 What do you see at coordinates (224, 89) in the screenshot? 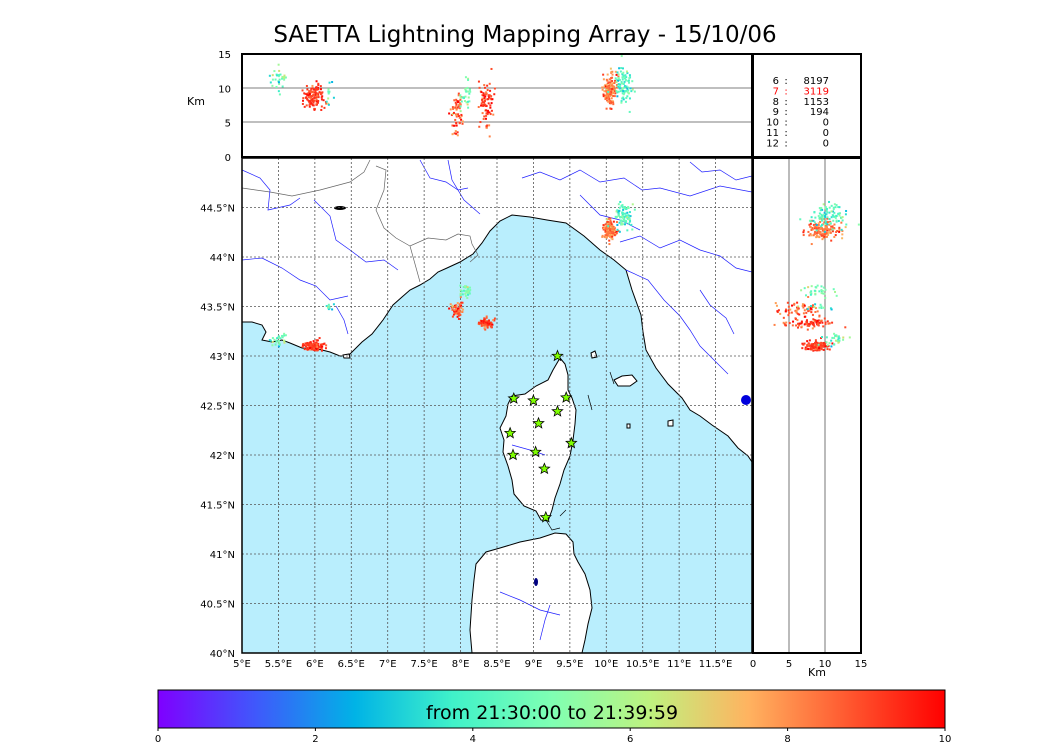
I see `alt-y-tick-label: 10` at bounding box center [224, 89].